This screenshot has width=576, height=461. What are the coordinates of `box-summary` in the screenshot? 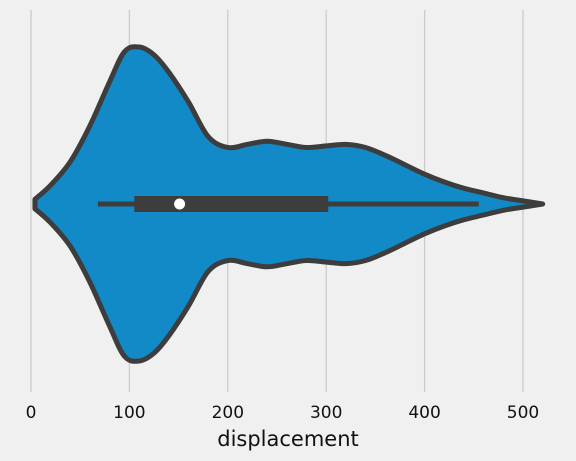 It's located at (288, 204).